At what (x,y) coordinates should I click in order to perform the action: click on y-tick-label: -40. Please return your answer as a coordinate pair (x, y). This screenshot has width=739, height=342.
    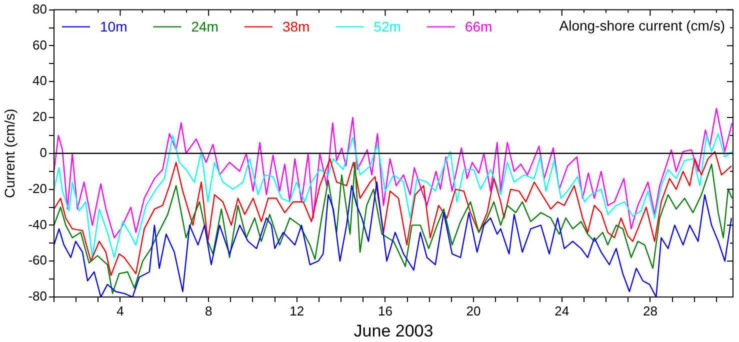
    Looking at the image, I should click on (37, 224).